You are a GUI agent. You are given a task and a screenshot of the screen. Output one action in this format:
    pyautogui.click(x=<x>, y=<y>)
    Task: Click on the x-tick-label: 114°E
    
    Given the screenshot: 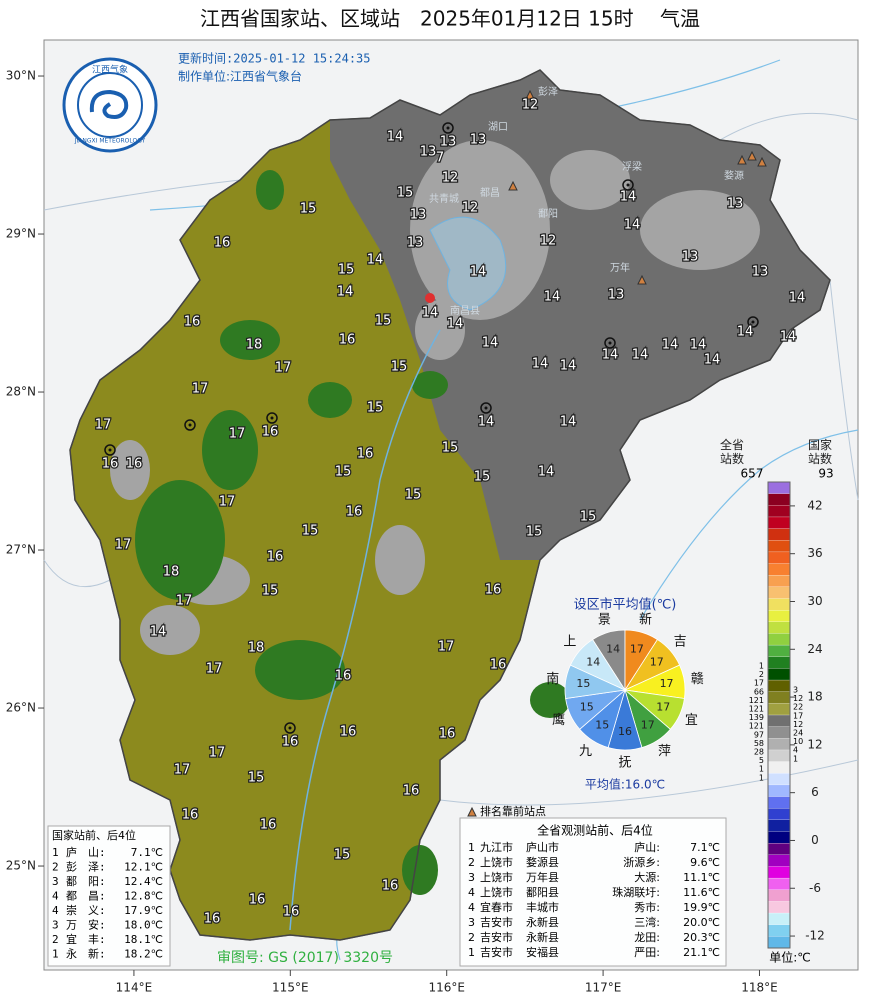 What is the action you would take?
    pyautogui.click(x=134, y=988)
    